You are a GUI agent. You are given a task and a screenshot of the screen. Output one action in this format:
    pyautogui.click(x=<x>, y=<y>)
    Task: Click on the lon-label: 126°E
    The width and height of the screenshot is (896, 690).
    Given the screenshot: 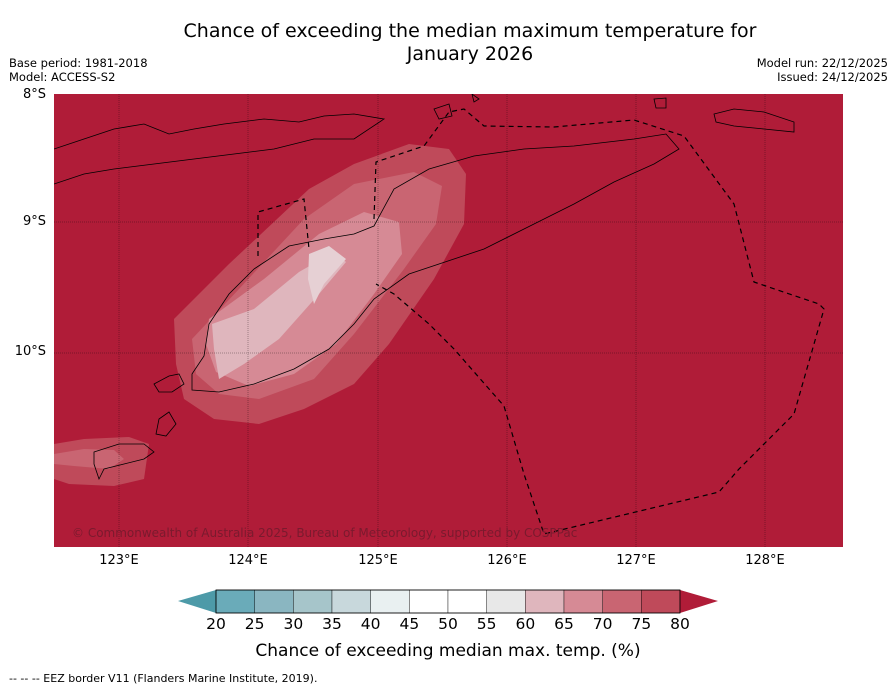 What is the action you would take?
    pyautogui.click(x=507, y=560)
    